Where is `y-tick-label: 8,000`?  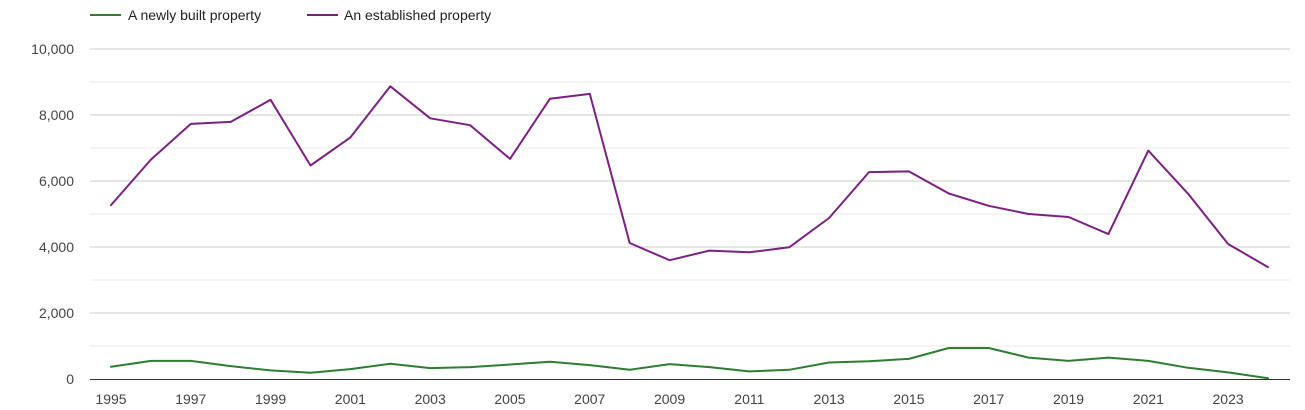 y-tick-label: 8,000 is located at coordinates (56, 115).